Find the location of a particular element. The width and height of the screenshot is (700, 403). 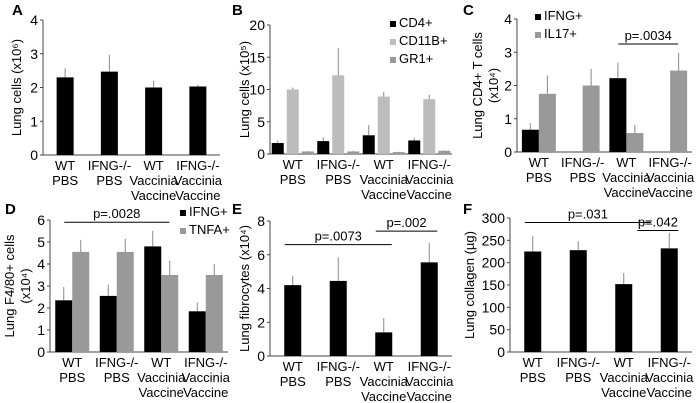

y-axis-label: Lung CD4+ T cells is located at coordinates (477, 85).